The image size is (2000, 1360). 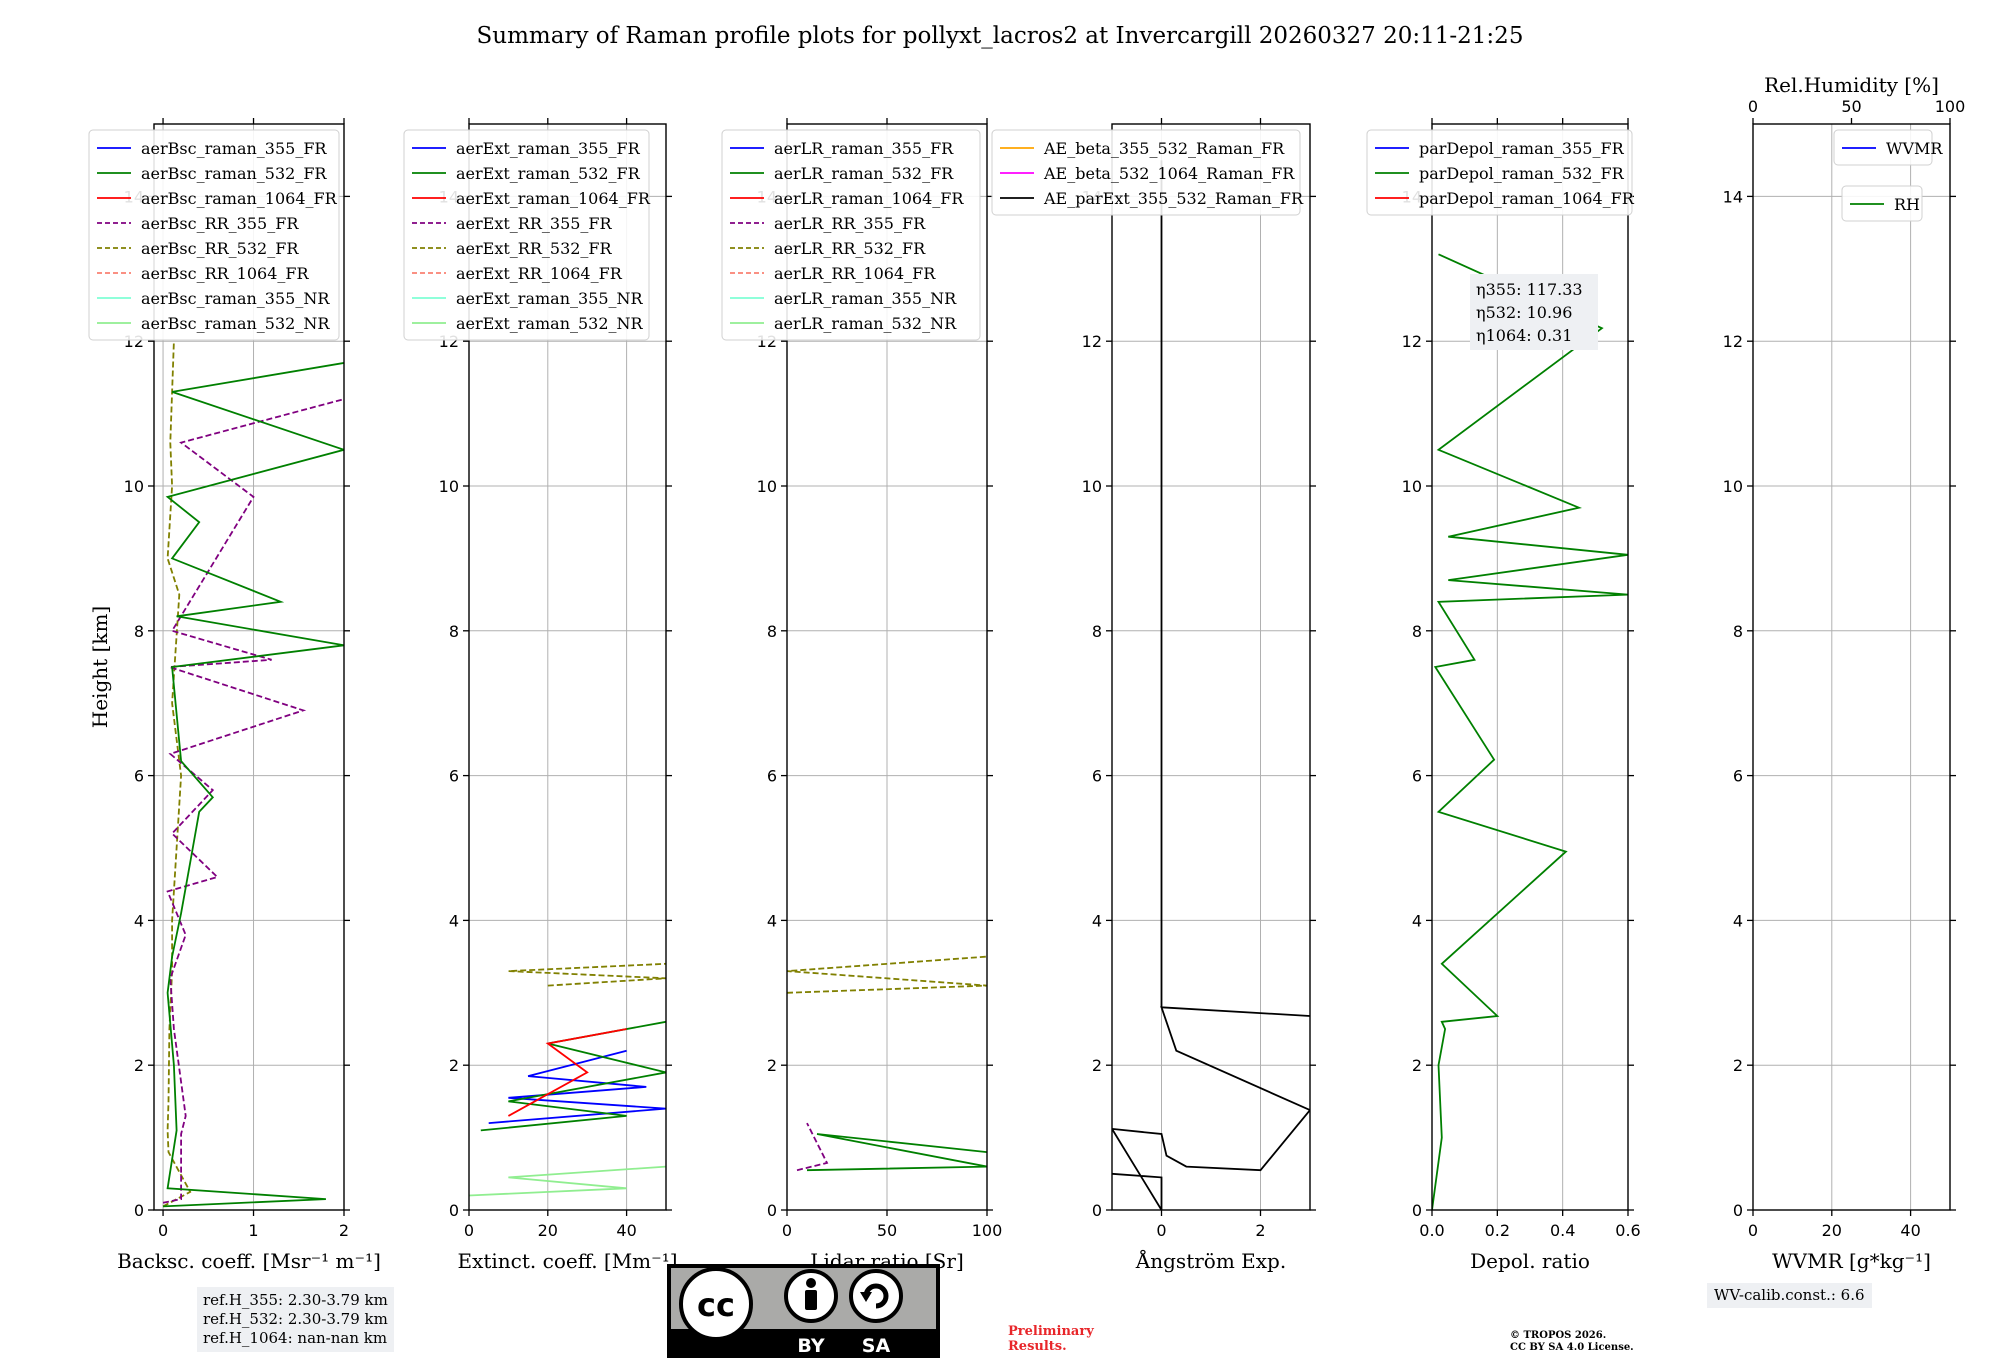 I want to click on legend-entry: AE_parExt_355_532_Raman_FR, so click(x=1173, y=198).